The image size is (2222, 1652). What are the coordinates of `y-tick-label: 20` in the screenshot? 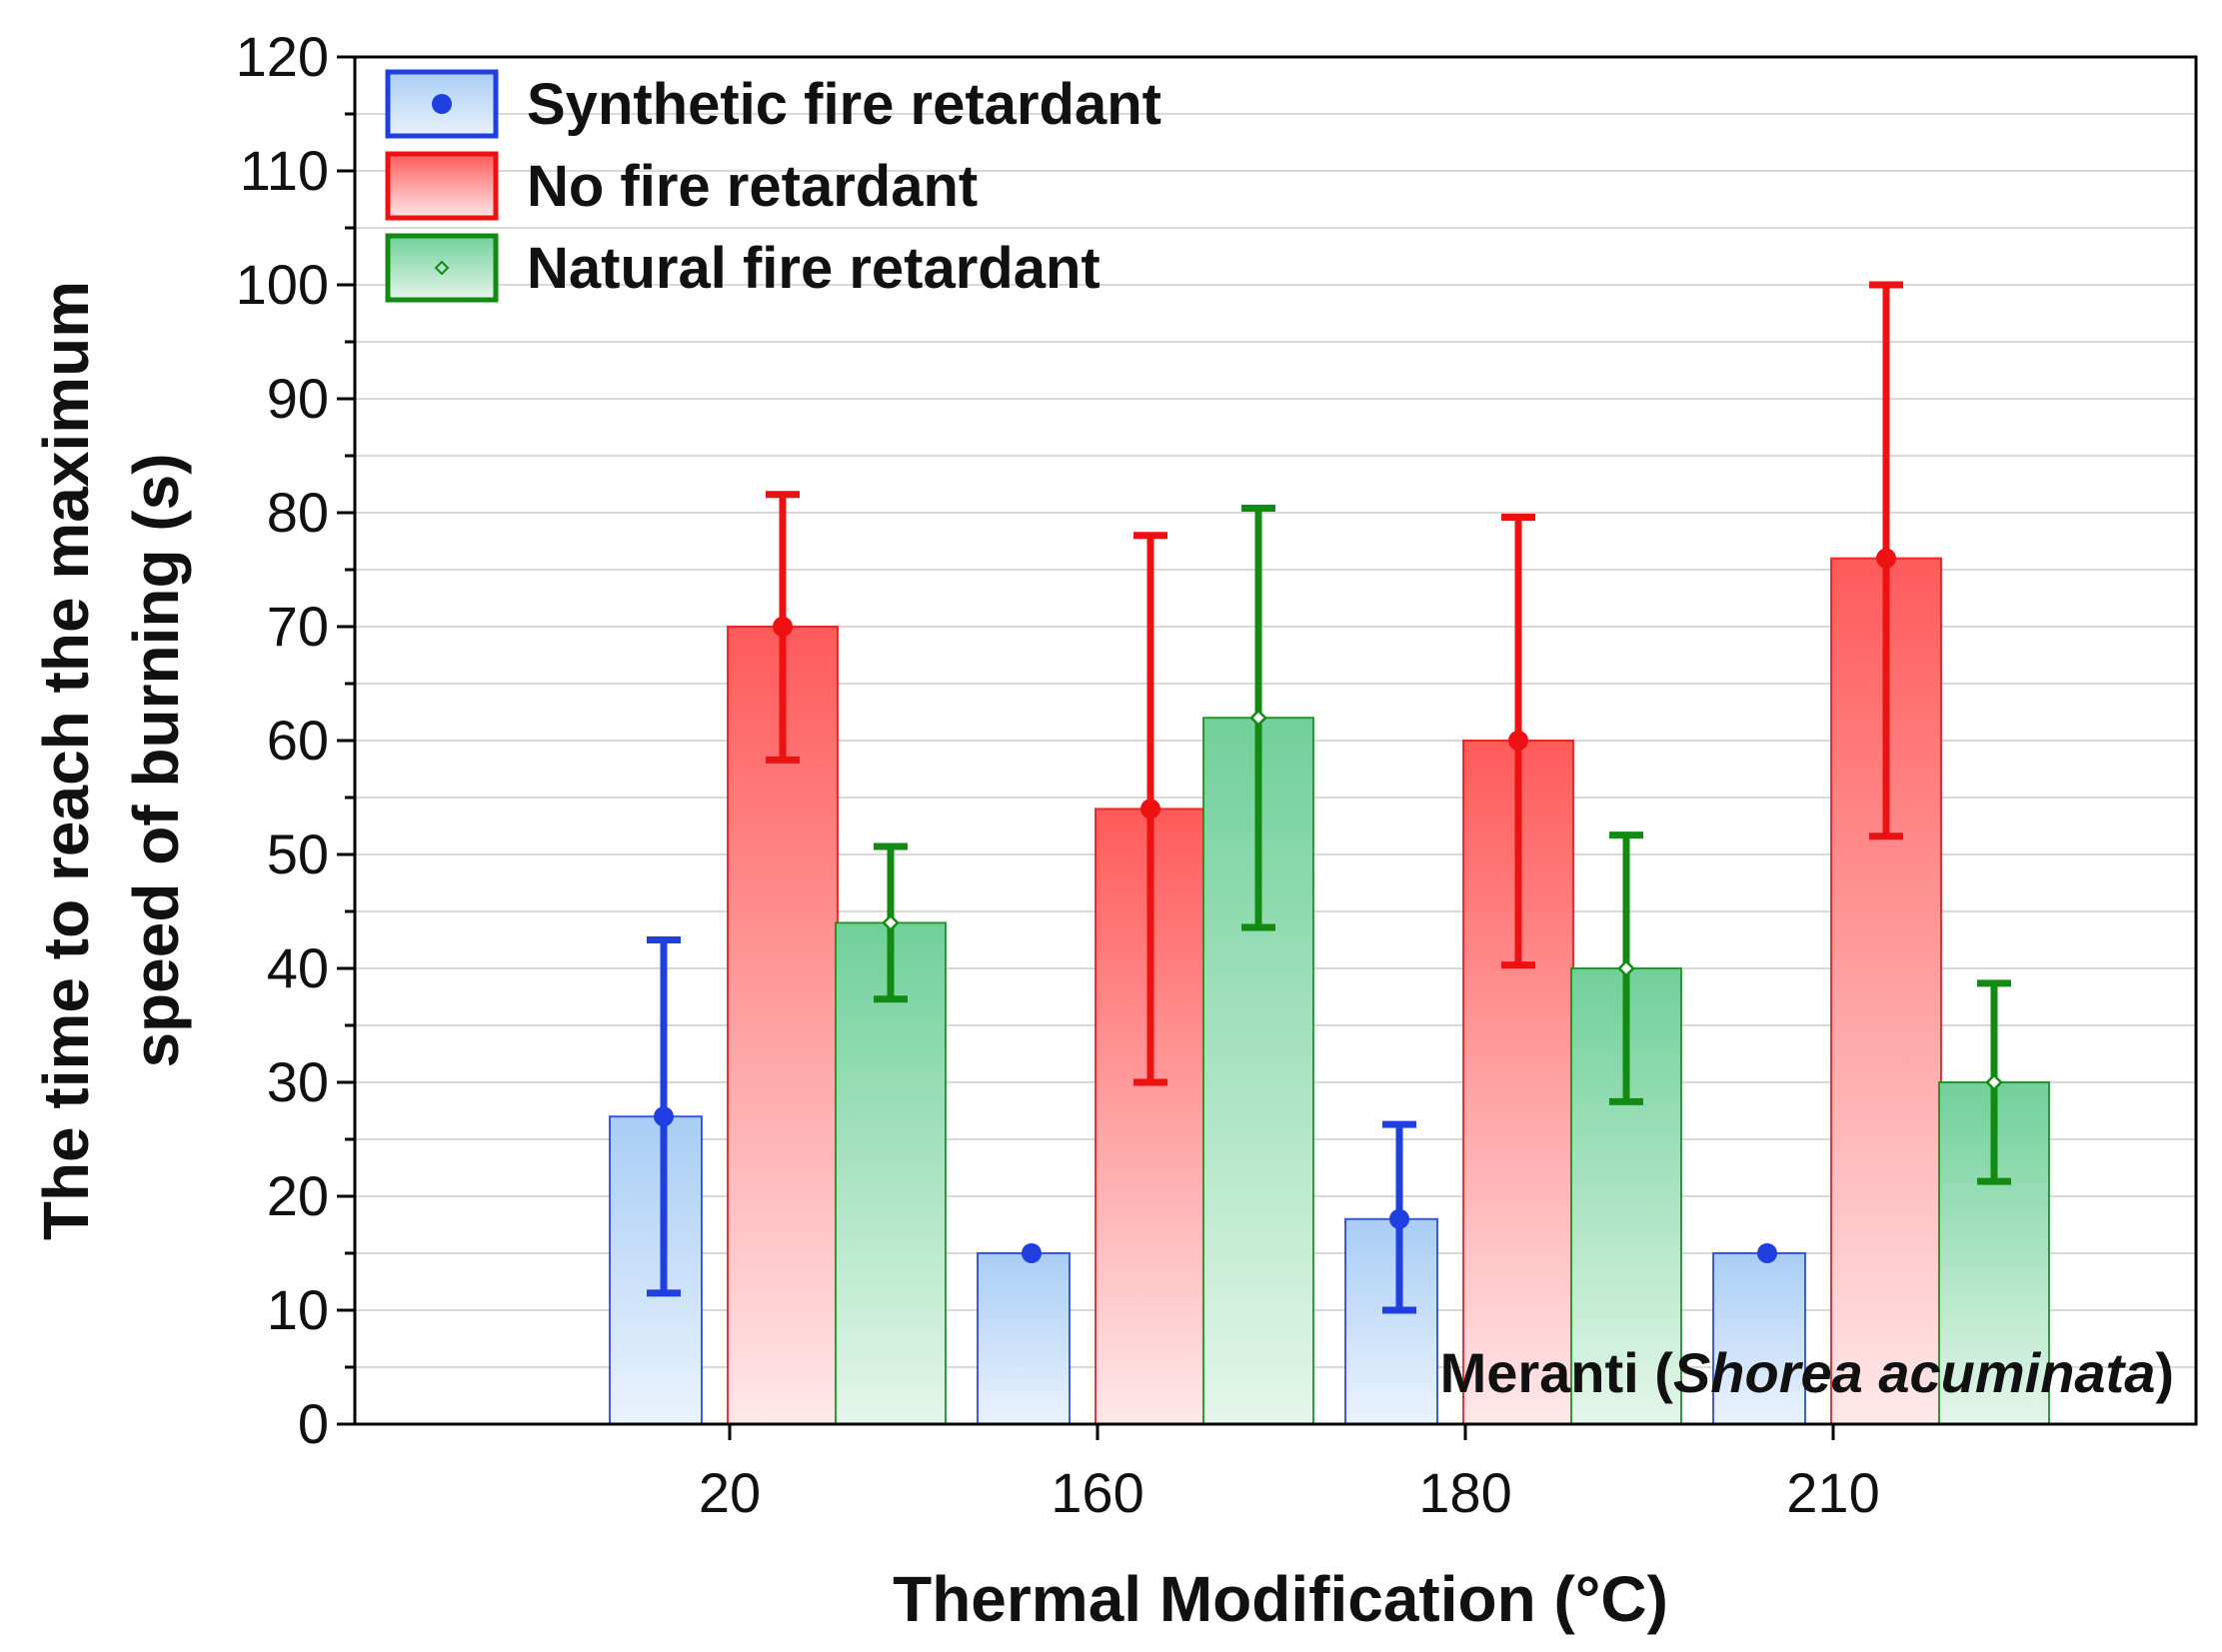 It's located at (298, 1196).